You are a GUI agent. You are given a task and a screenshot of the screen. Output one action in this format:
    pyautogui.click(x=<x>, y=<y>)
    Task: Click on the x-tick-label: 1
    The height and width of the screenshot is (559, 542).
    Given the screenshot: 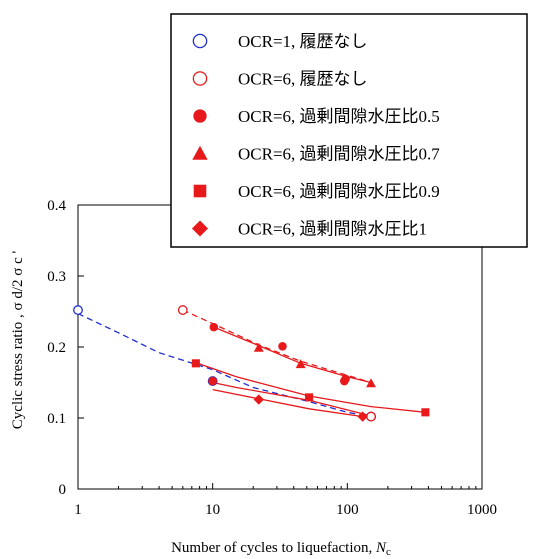 What is the action you would take?
    pyautogui.click(x=78, y=510)
    